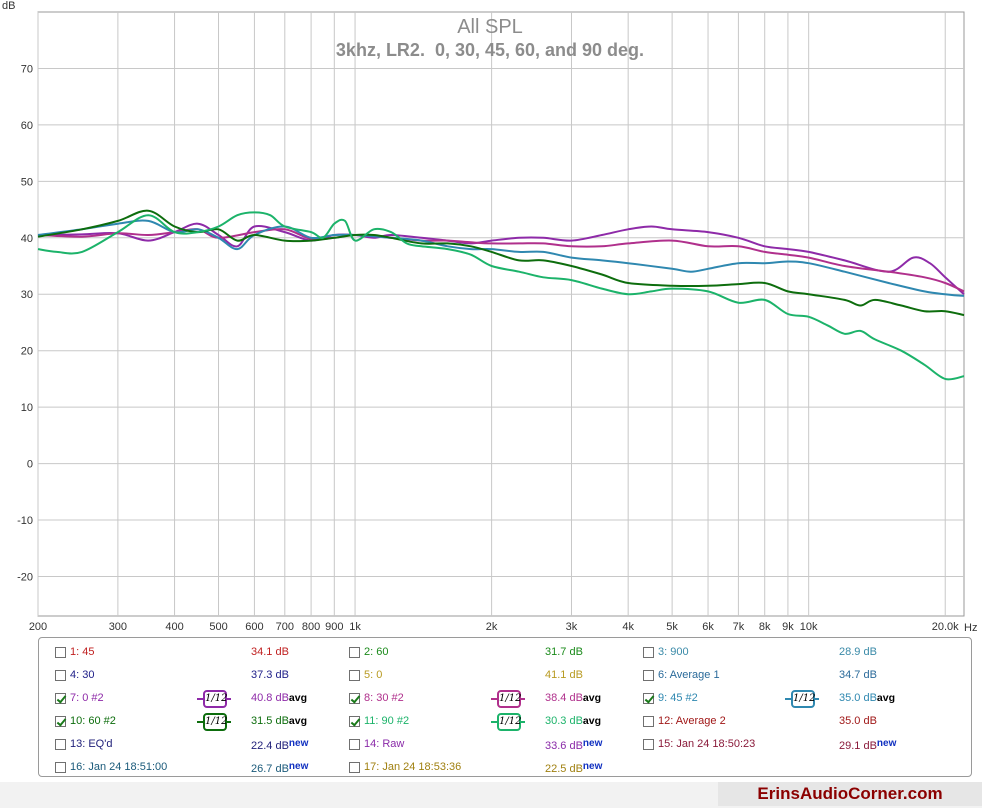 This screenshot has height=808, width=982. I want to click on legend-value-text: 37.3 dB, so click(270, 675).